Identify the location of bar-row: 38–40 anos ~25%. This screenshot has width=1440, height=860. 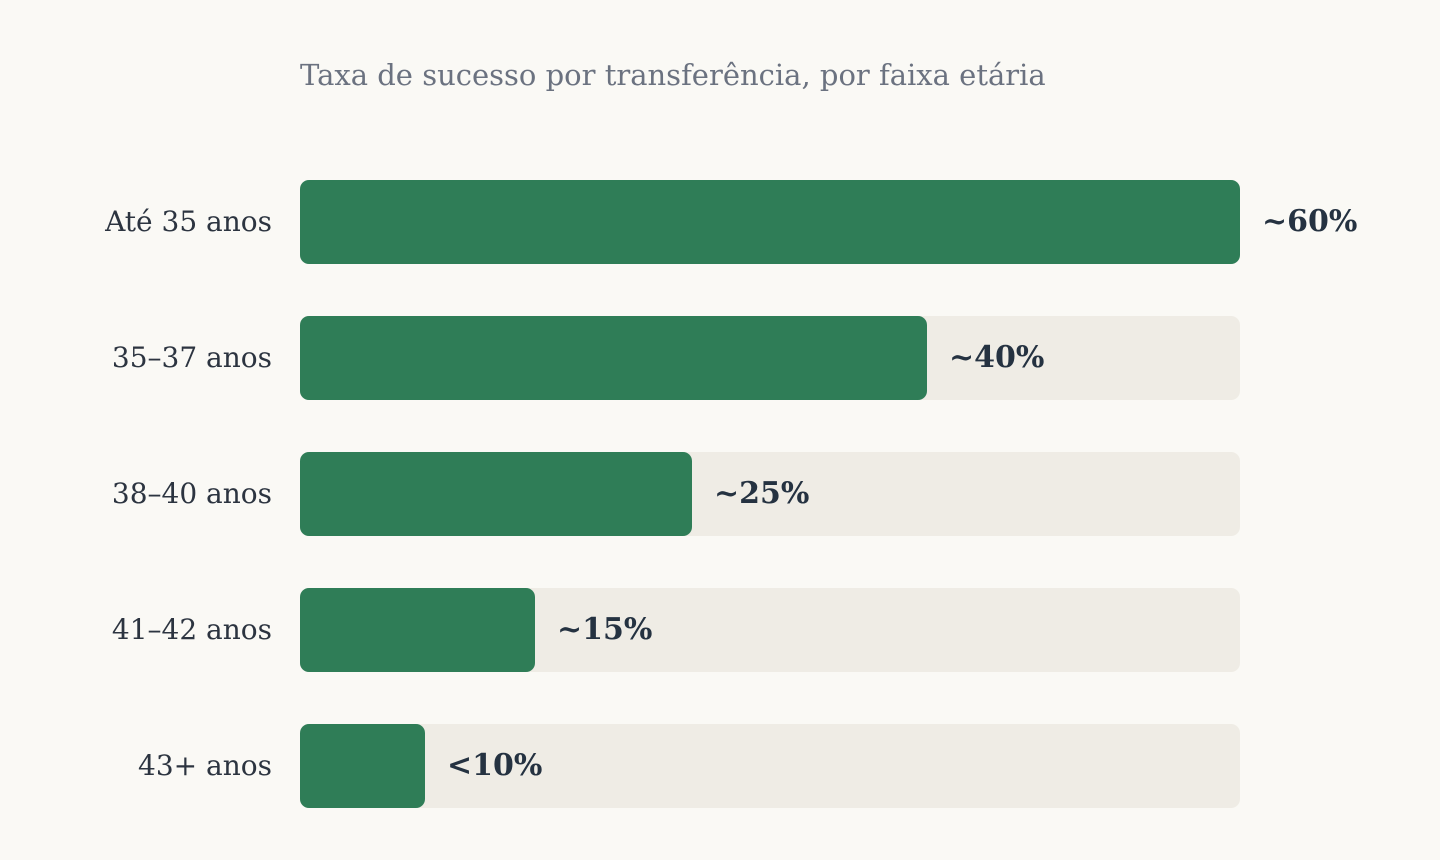
(720, 494).